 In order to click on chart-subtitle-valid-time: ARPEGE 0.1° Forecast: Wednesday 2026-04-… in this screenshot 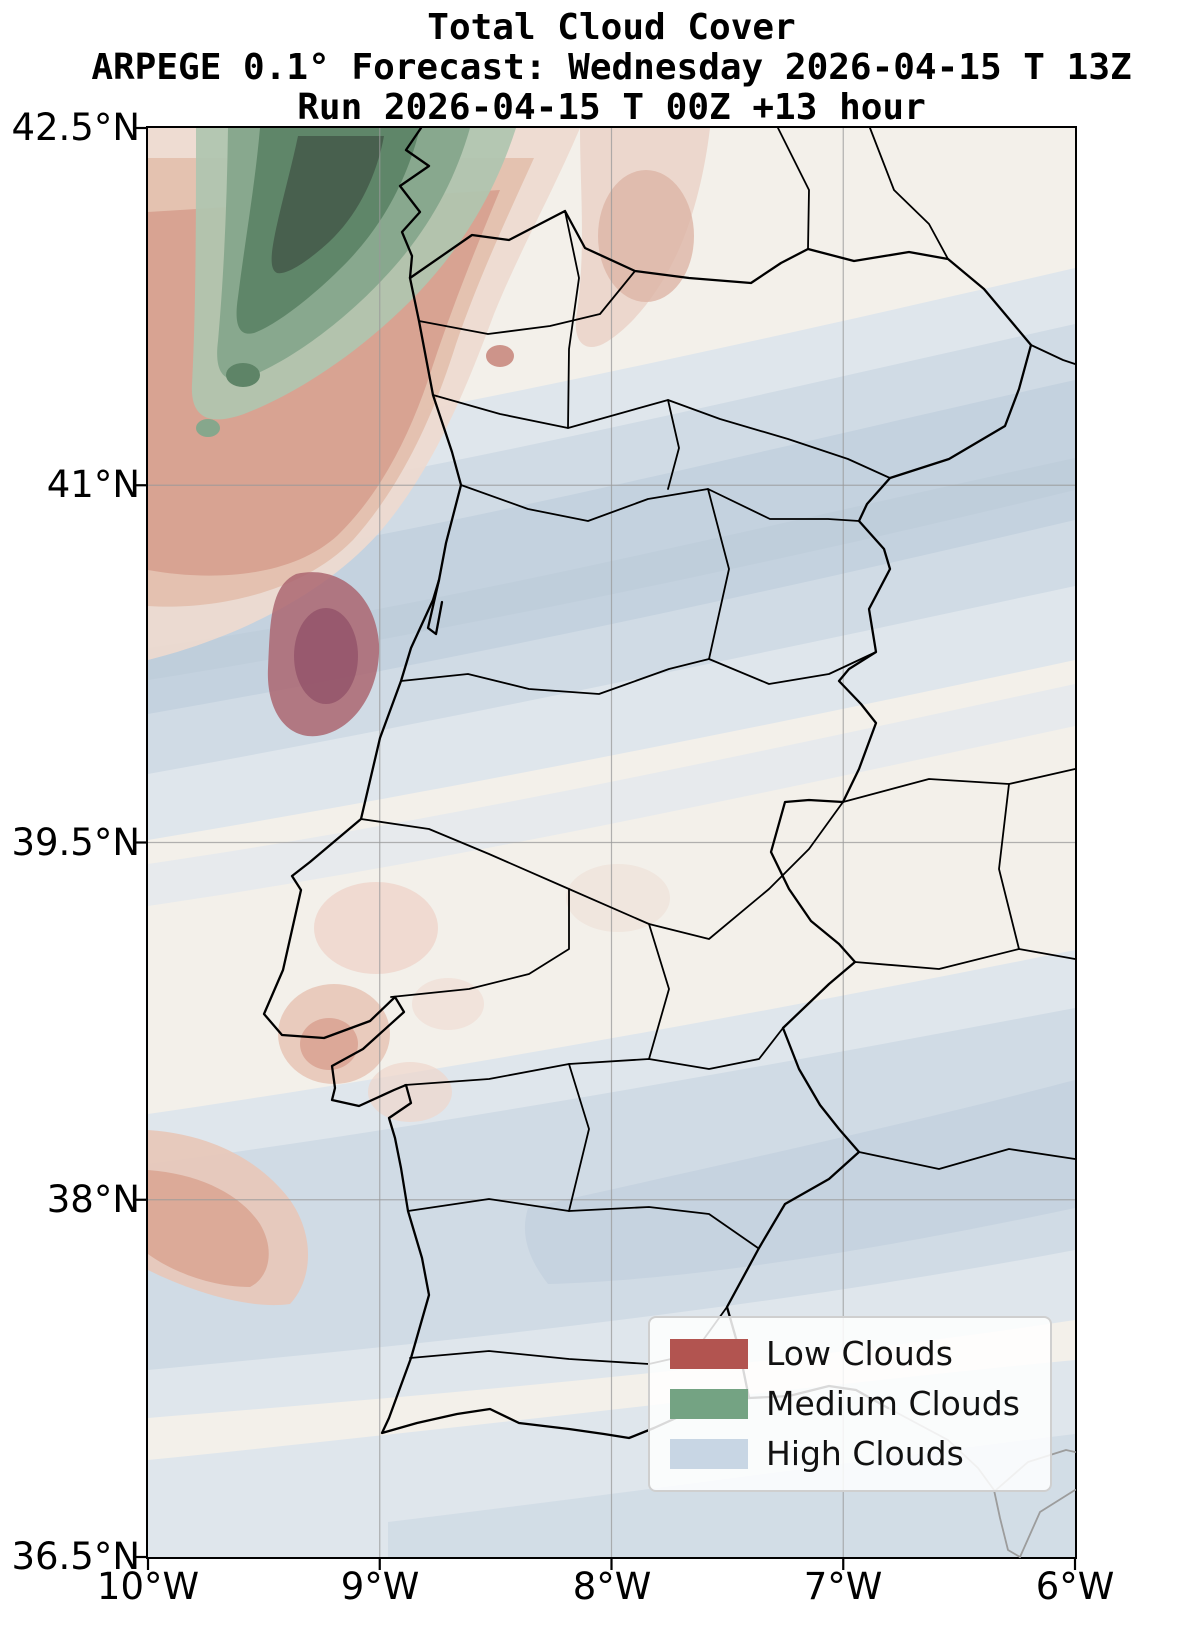, I will do `click(611, 67)`.